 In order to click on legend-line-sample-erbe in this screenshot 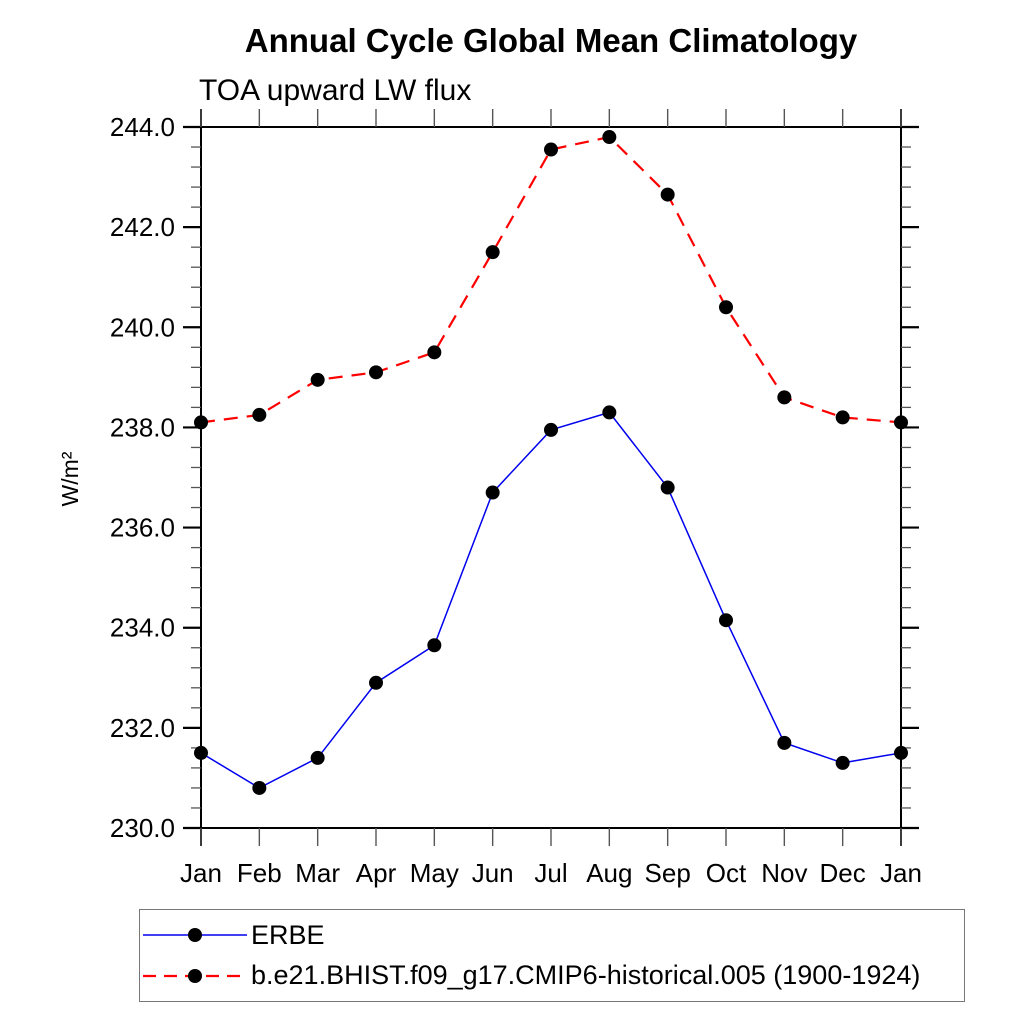, I will do `click(195, 935)`.